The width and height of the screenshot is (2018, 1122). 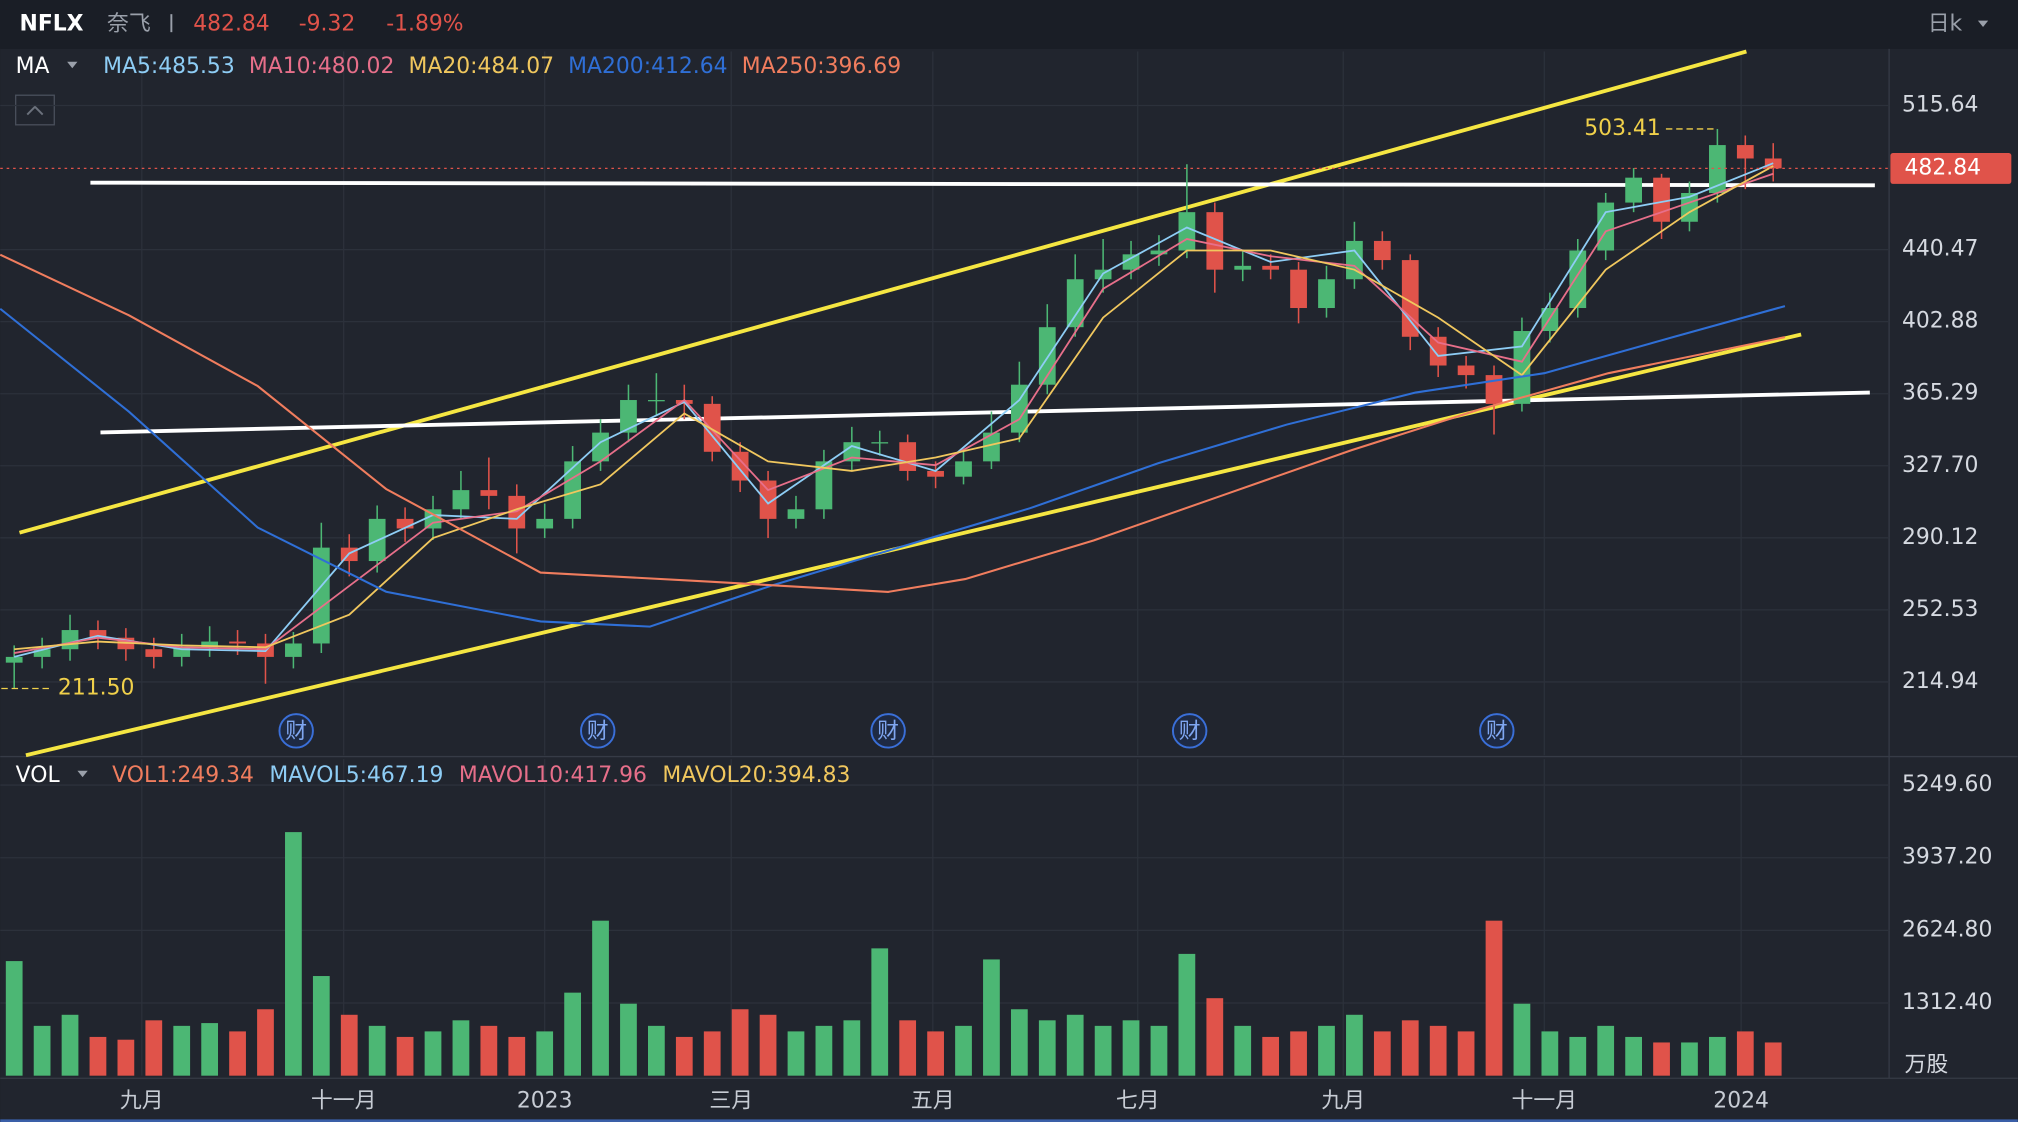 What do you see at coordinates (33, 66) in the screenshot?
I see `indicator-label: MA` at bounding box center [33, 66].